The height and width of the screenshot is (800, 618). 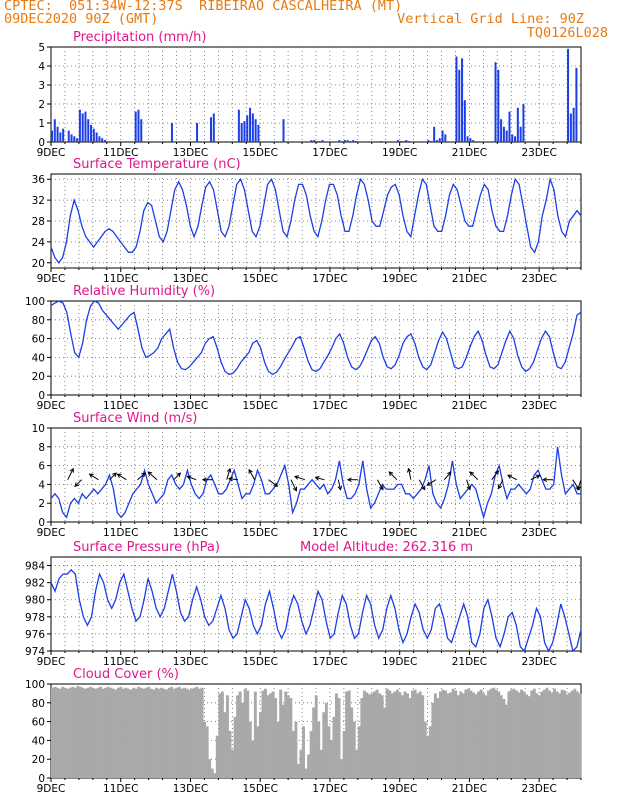 I want to click on press-xtick-label: 21DEC, so click(x=469, y=662).